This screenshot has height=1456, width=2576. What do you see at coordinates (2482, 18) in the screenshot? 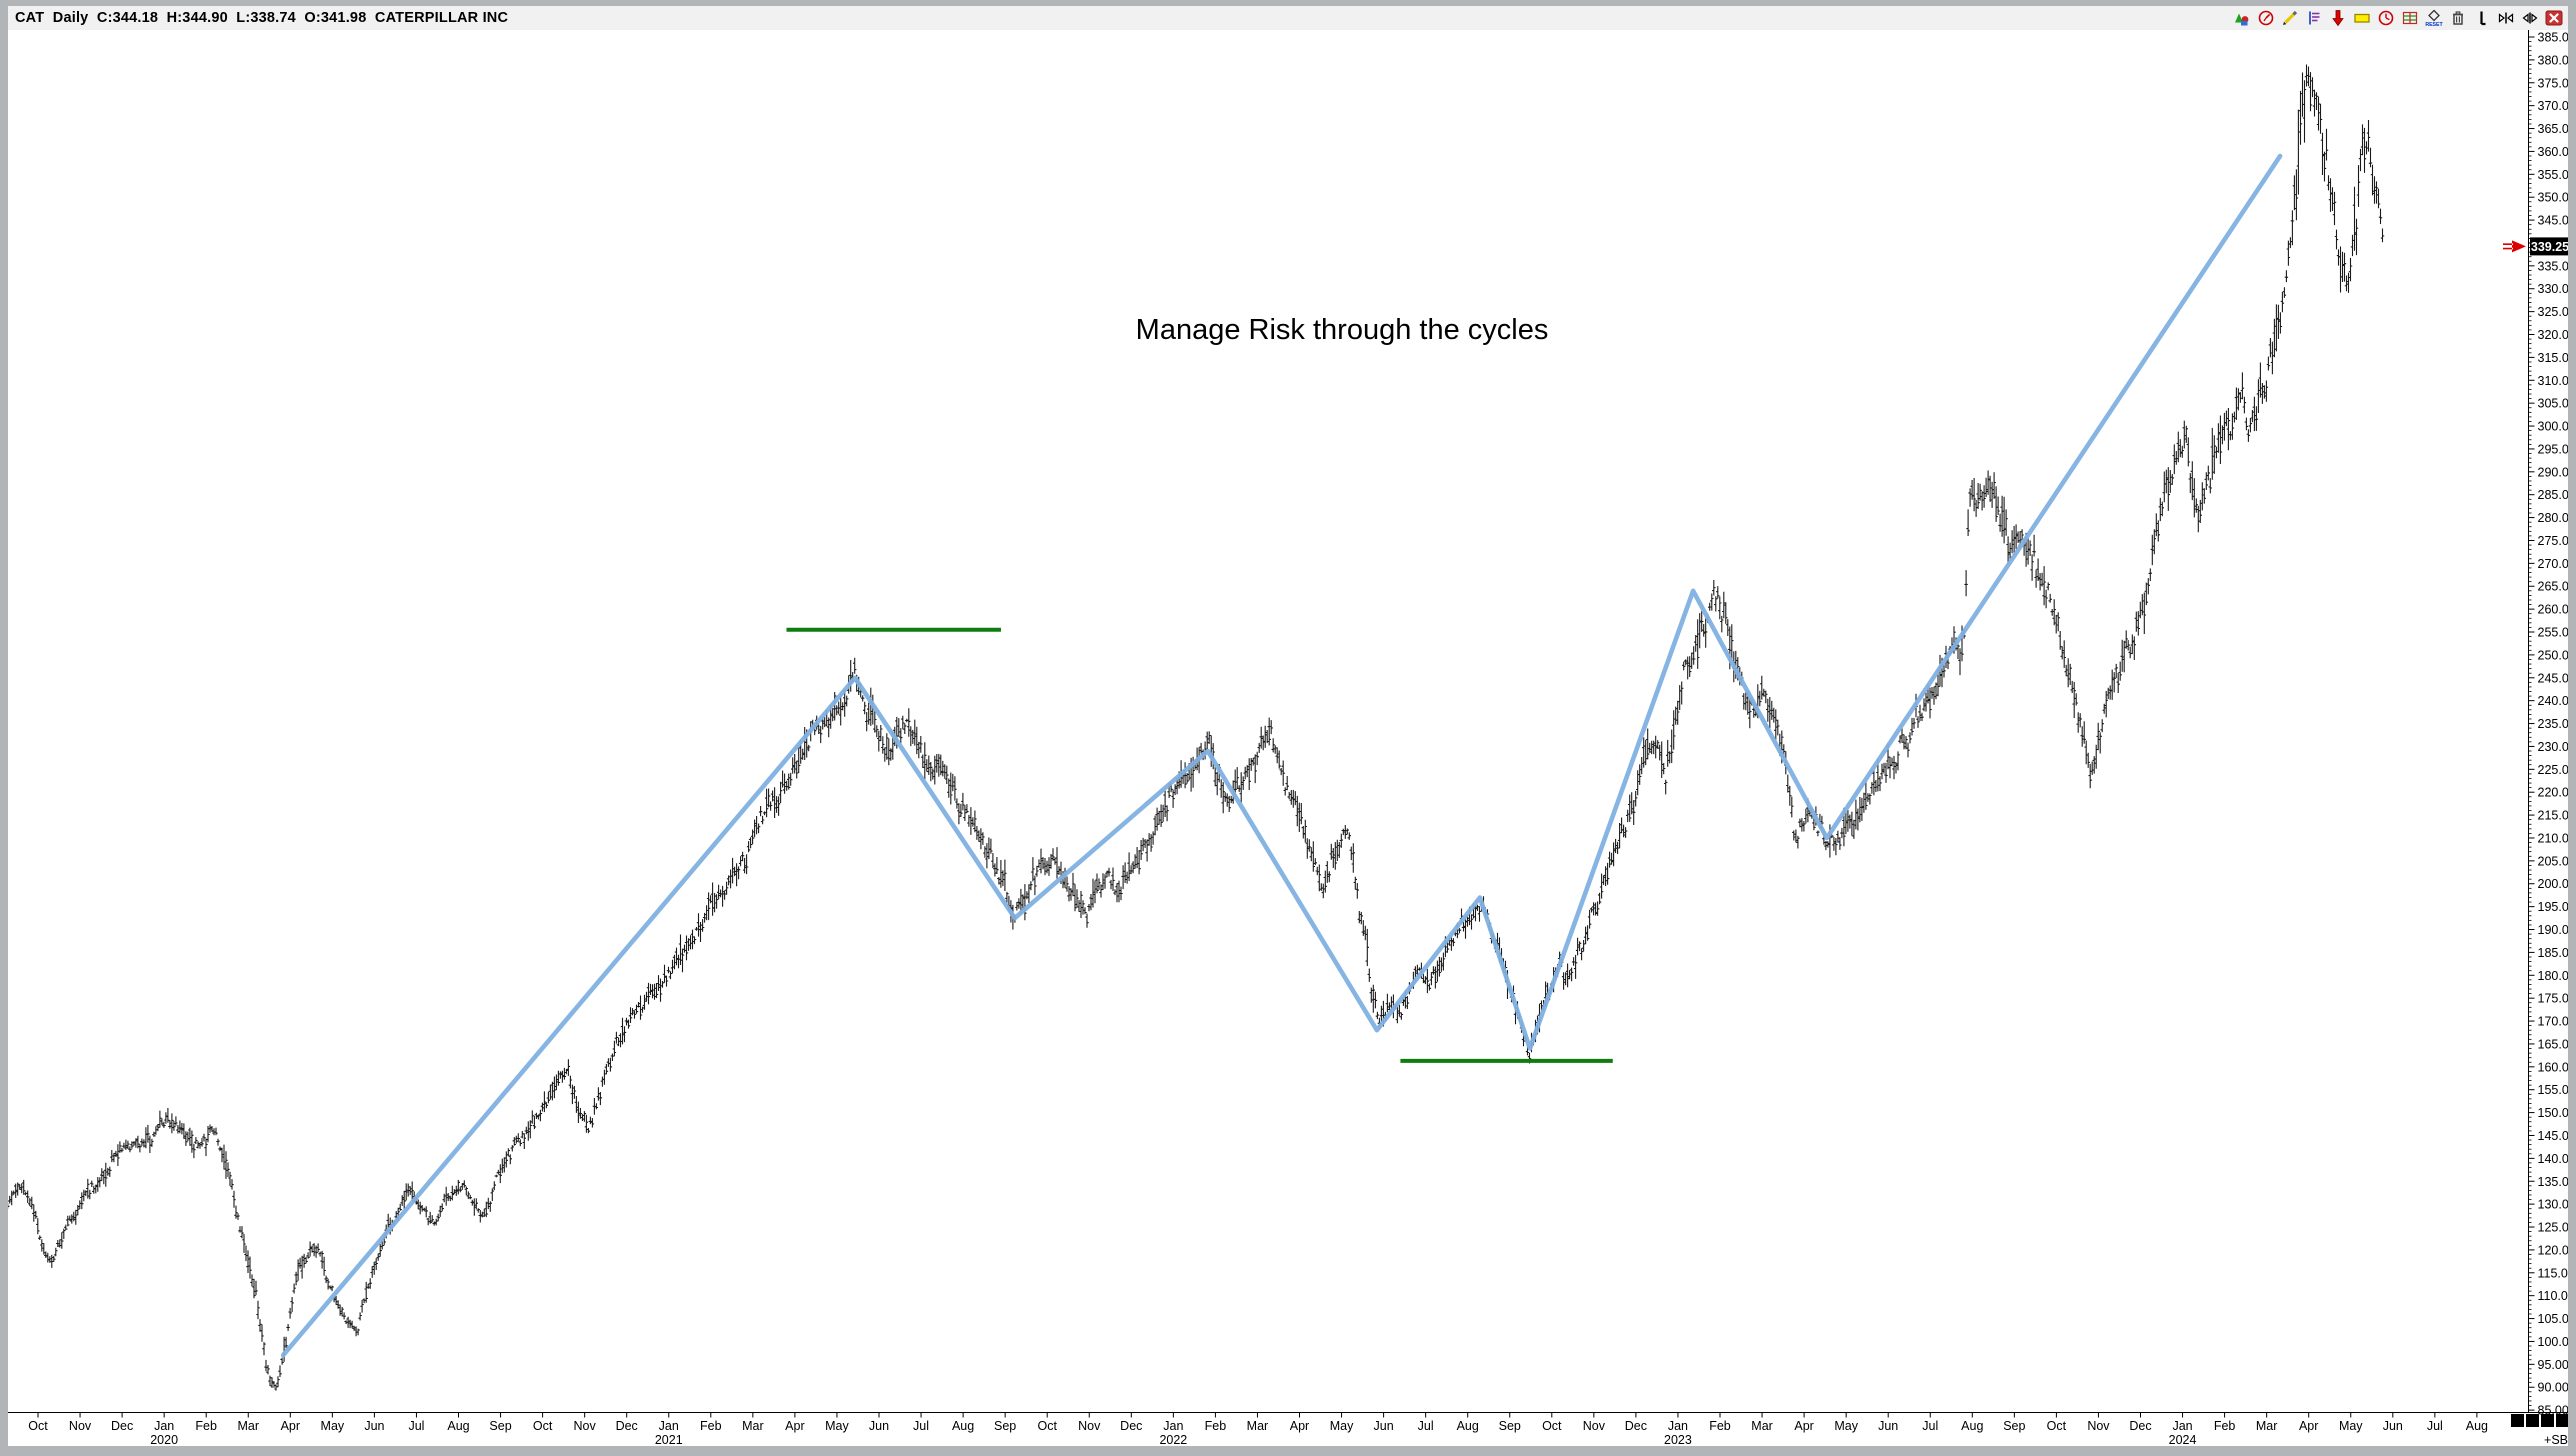
I see `bar-cursor-icon` at bounding box center [2482, 18].